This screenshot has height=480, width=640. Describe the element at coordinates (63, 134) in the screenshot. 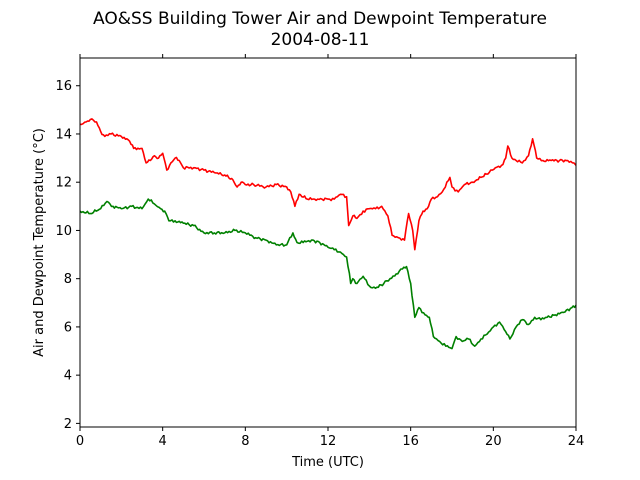

I see `y-tick-label: 14` at that location.